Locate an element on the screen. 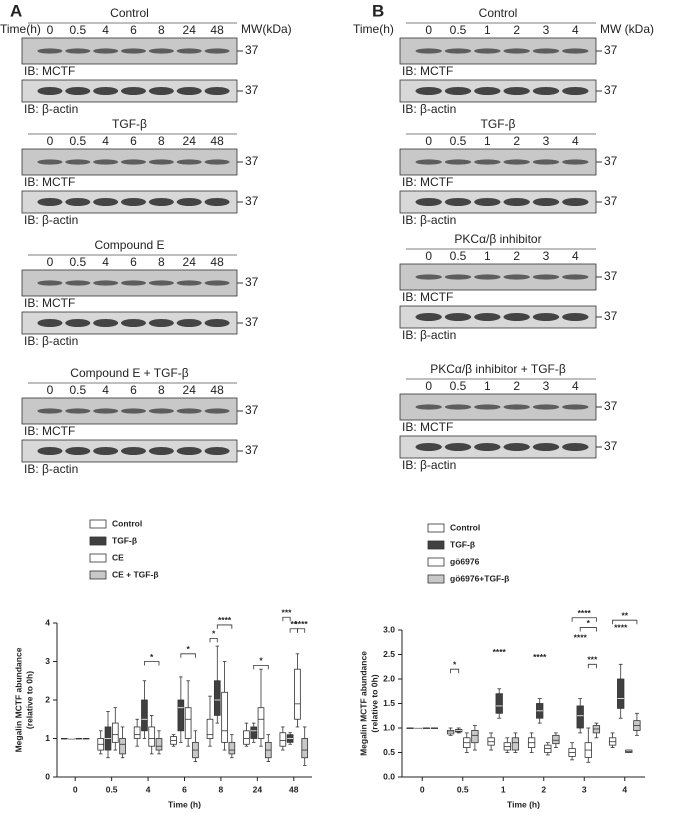  lane-label: 3 is located at coordinates (546, 30).